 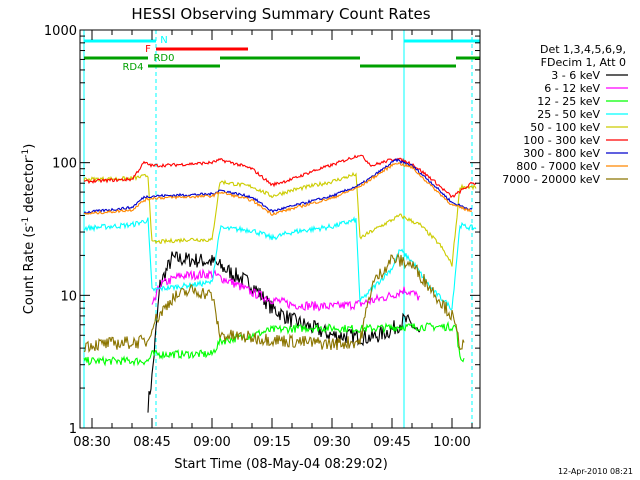 I want to click on y-axis-label: Count Rate (s-1 detector-1), so click(x=29, y=229).